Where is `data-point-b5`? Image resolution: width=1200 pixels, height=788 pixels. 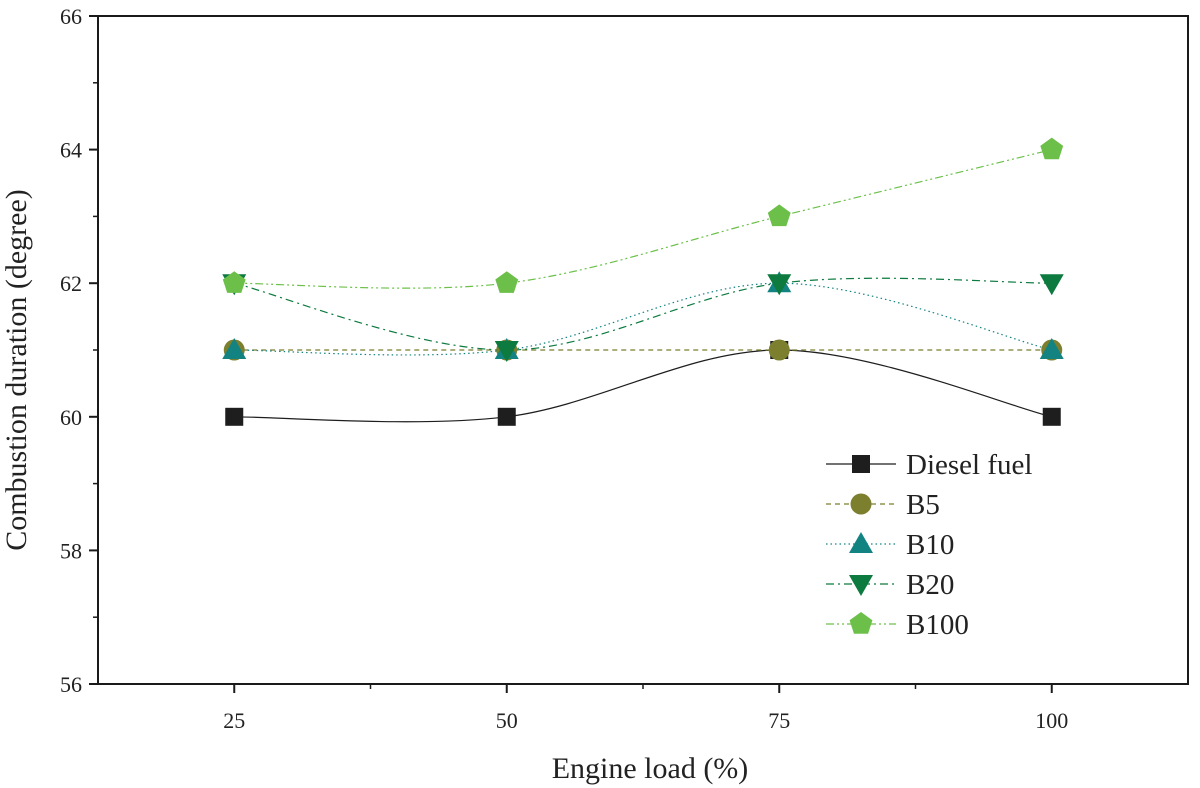 data-point-b5 is located at coordinates (779, 350).